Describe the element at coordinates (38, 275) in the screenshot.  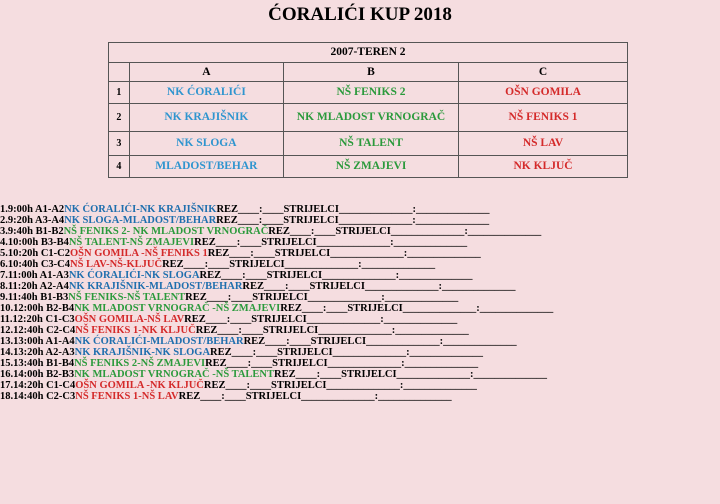
I see `match-time: 11:00h A1-A3` at that location.